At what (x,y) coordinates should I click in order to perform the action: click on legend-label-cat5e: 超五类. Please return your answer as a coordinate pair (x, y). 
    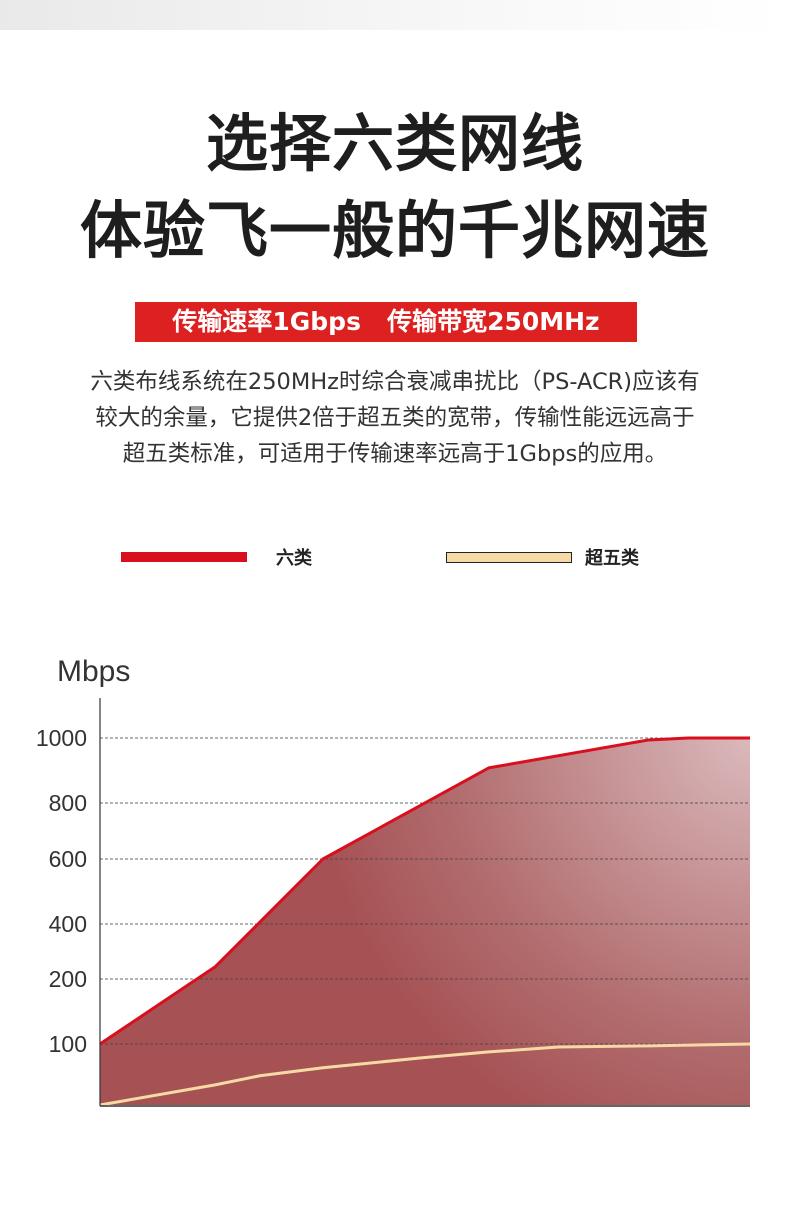
    Looking at the image, I should click on (612, 558).